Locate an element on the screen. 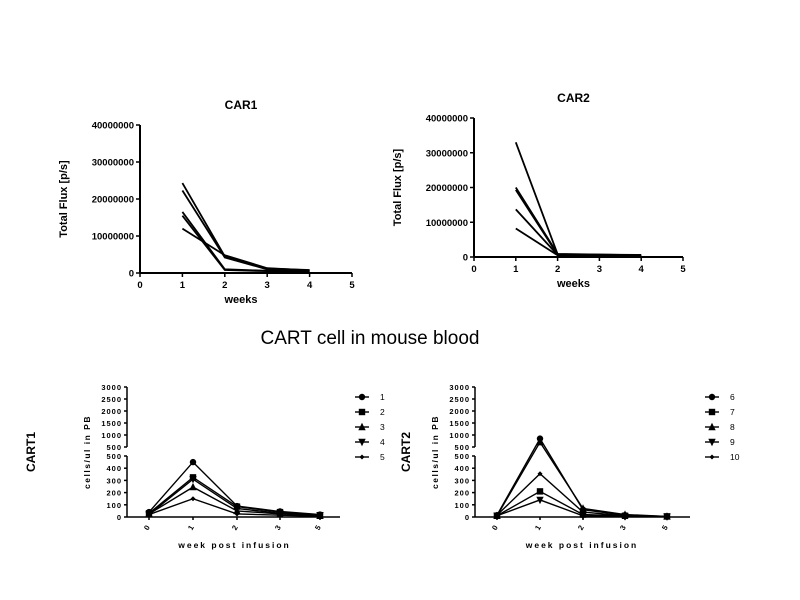 The width and height of the screenshot is (800, 600). cart1-y-tick-label: 1500 is located at coordinates (111, 423).